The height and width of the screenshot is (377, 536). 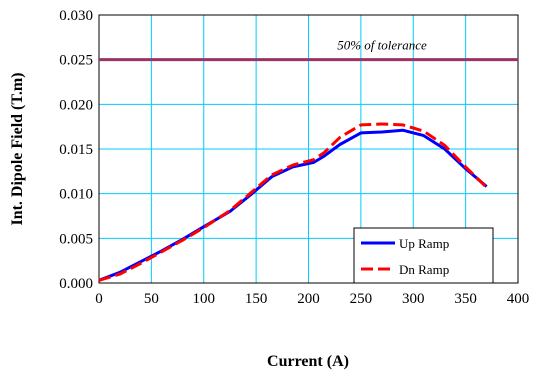 I want to click on x-tick-label: 250, so click(x=361, y=299).